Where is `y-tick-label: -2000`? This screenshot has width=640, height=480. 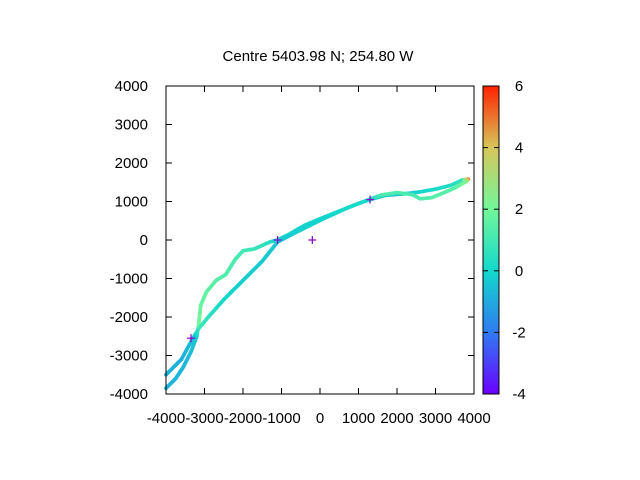 y-tick-label: -2000 is located at coordinates (129, 317).